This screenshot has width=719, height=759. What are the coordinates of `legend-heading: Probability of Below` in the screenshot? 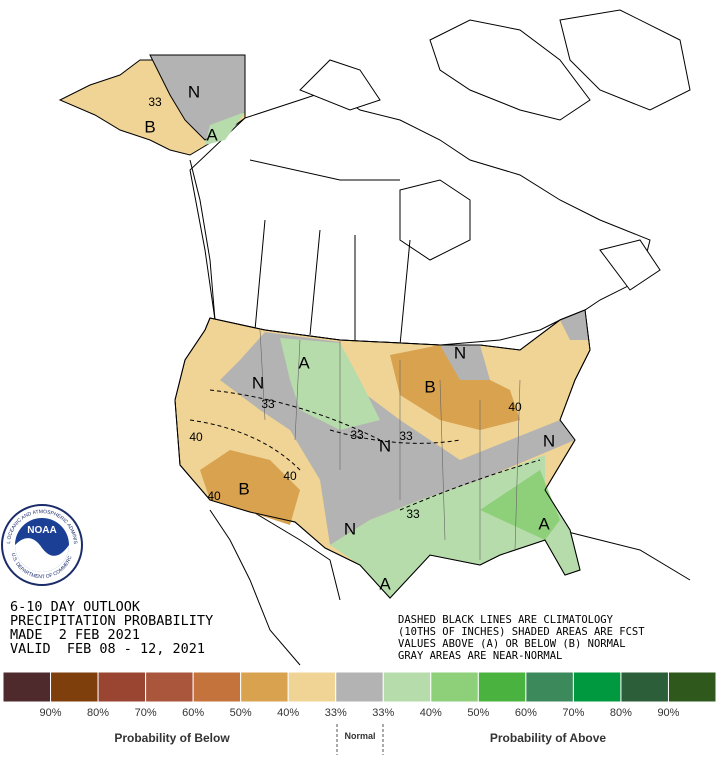 It's located at (172, 738).